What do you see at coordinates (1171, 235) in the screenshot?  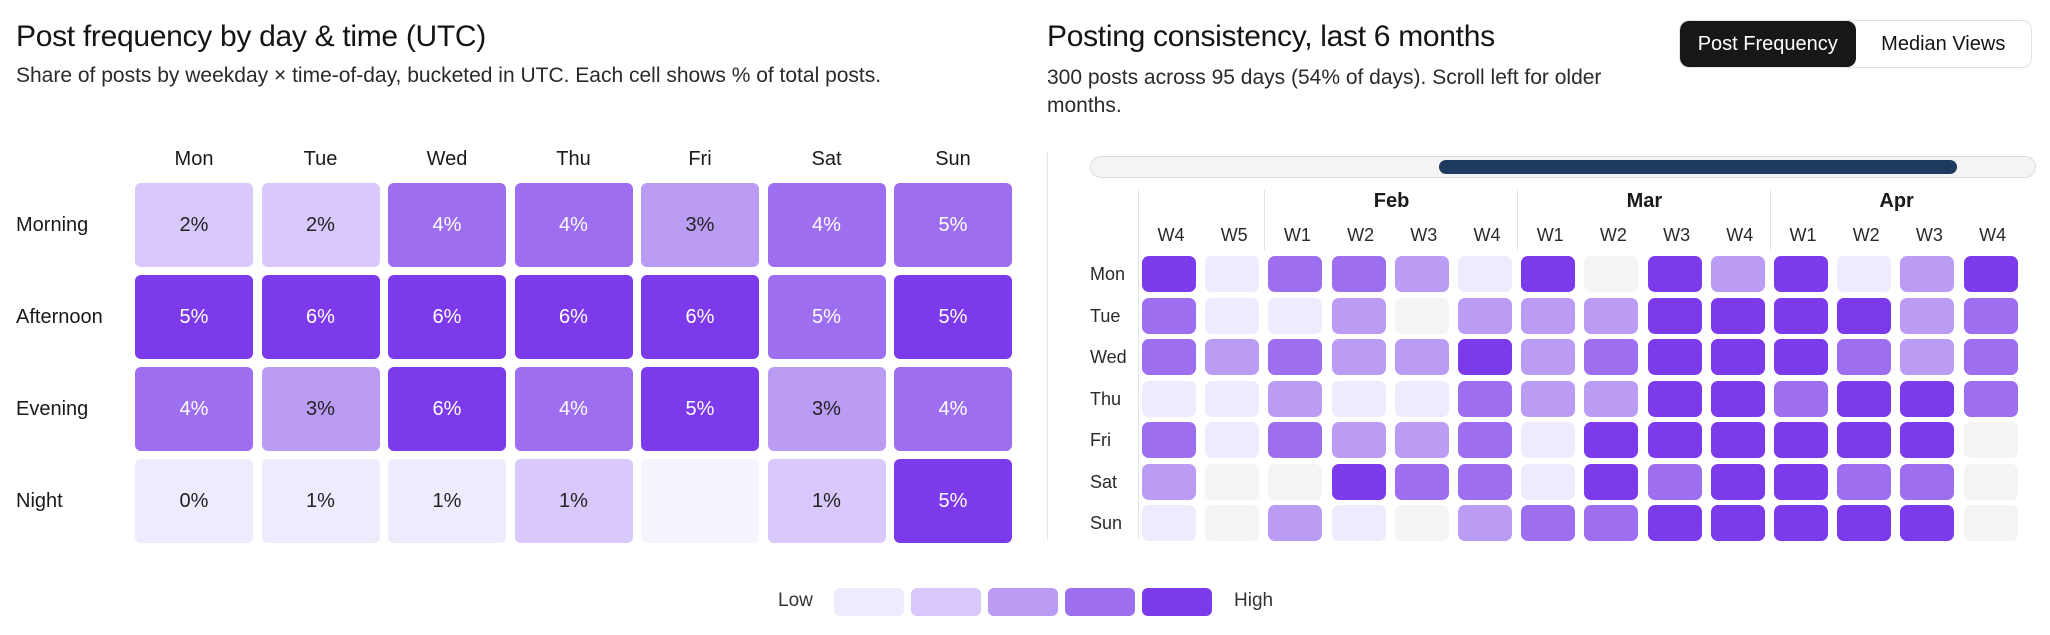 I see `week-label: W4` at bounding box center [1171, 235].